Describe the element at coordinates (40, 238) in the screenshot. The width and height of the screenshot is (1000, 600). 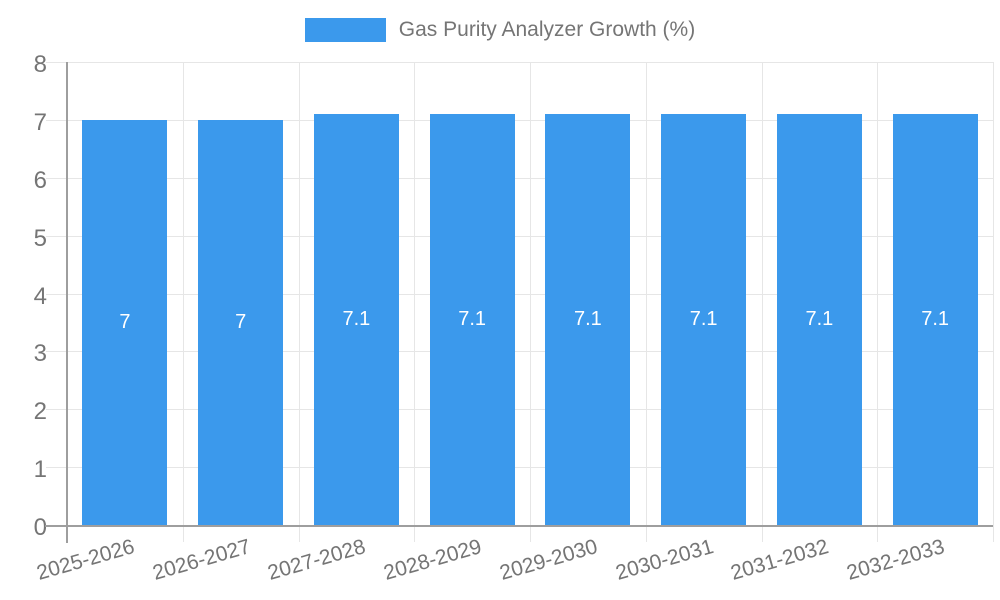
I see `y-axis-label: 5` at that location.